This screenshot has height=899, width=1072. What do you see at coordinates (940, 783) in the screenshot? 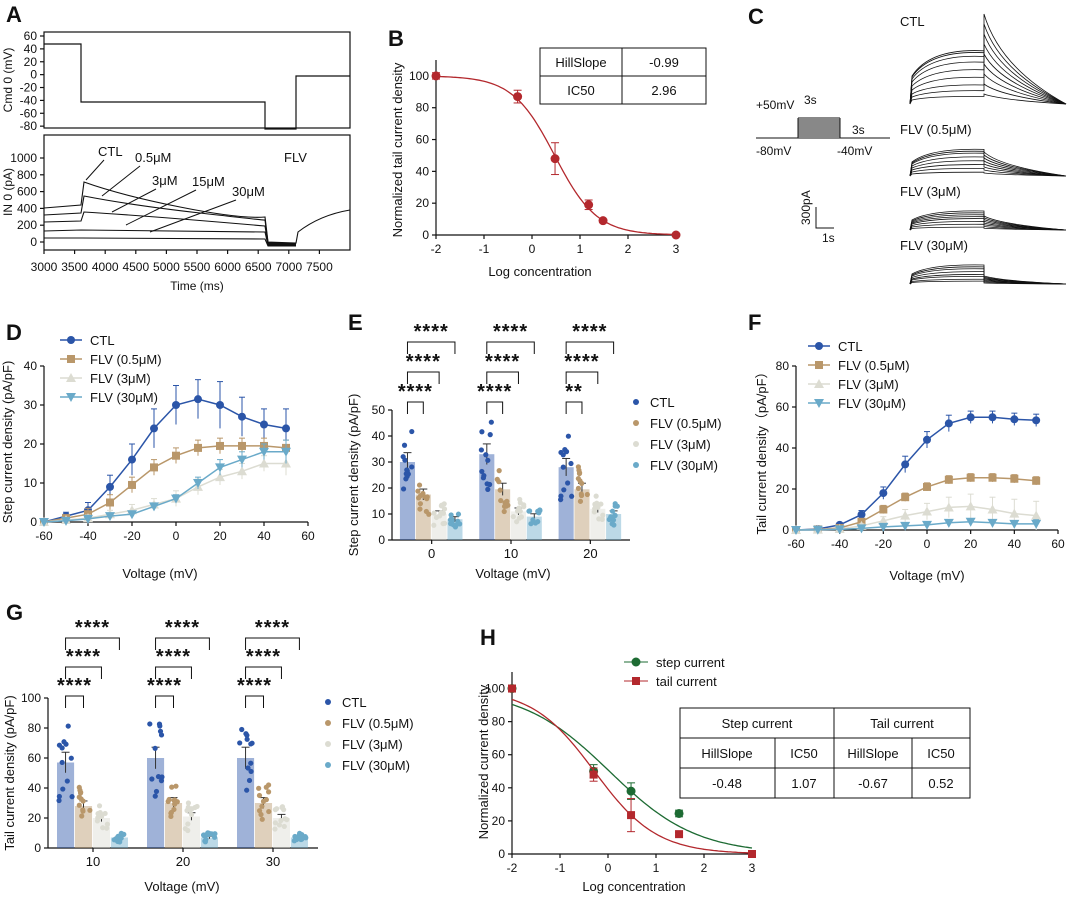
I see `h-table-val-4: 0.52` at bounding box center [940, 783].